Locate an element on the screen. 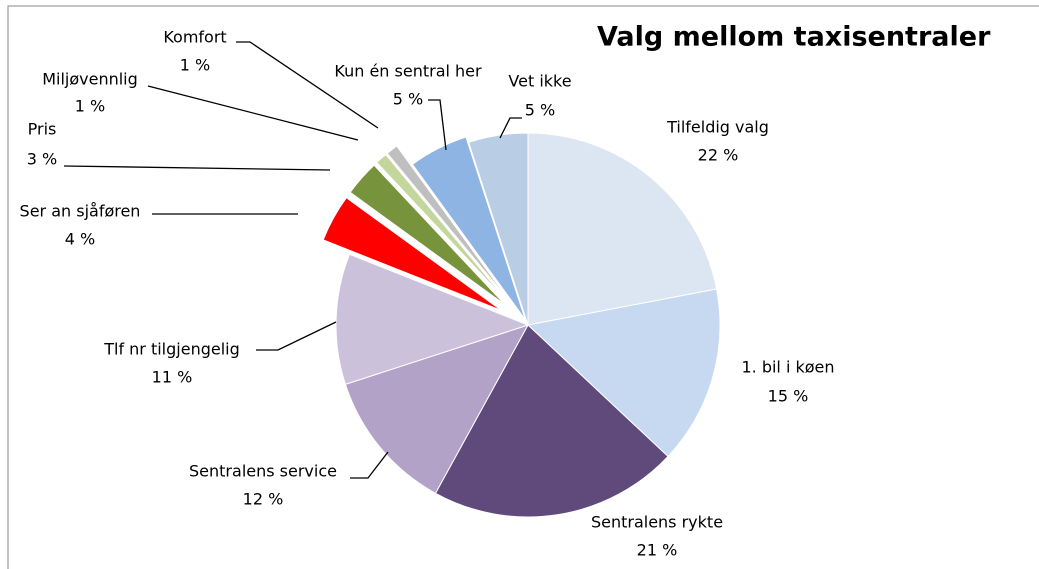 This screenshot has height=569, width=1039. slice-value-label: 4 % is located at coordinates (80, 239).